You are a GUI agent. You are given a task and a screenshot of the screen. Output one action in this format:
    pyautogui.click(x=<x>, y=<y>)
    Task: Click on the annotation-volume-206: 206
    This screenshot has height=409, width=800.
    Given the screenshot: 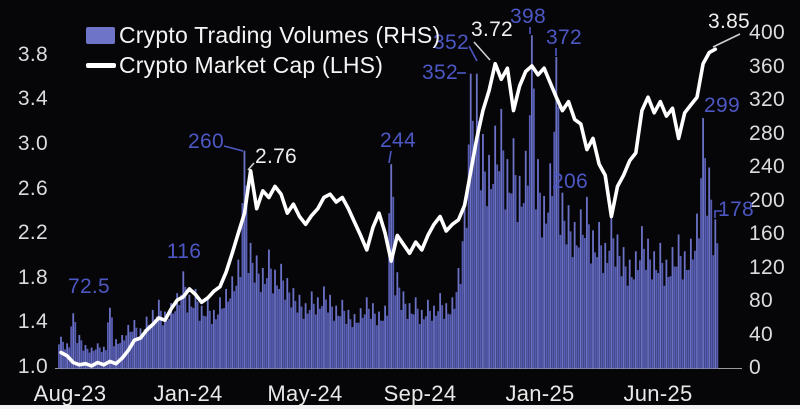 What is the action you would take?
    pyautogui.click(x=570, y=181)
    